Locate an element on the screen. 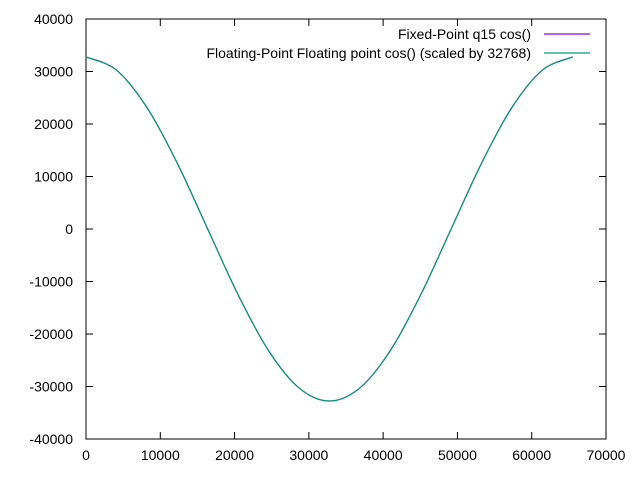 The width and height of the screenshot is (640, 480). y-tick-label: 10000 is located at coordinates (53, 177).